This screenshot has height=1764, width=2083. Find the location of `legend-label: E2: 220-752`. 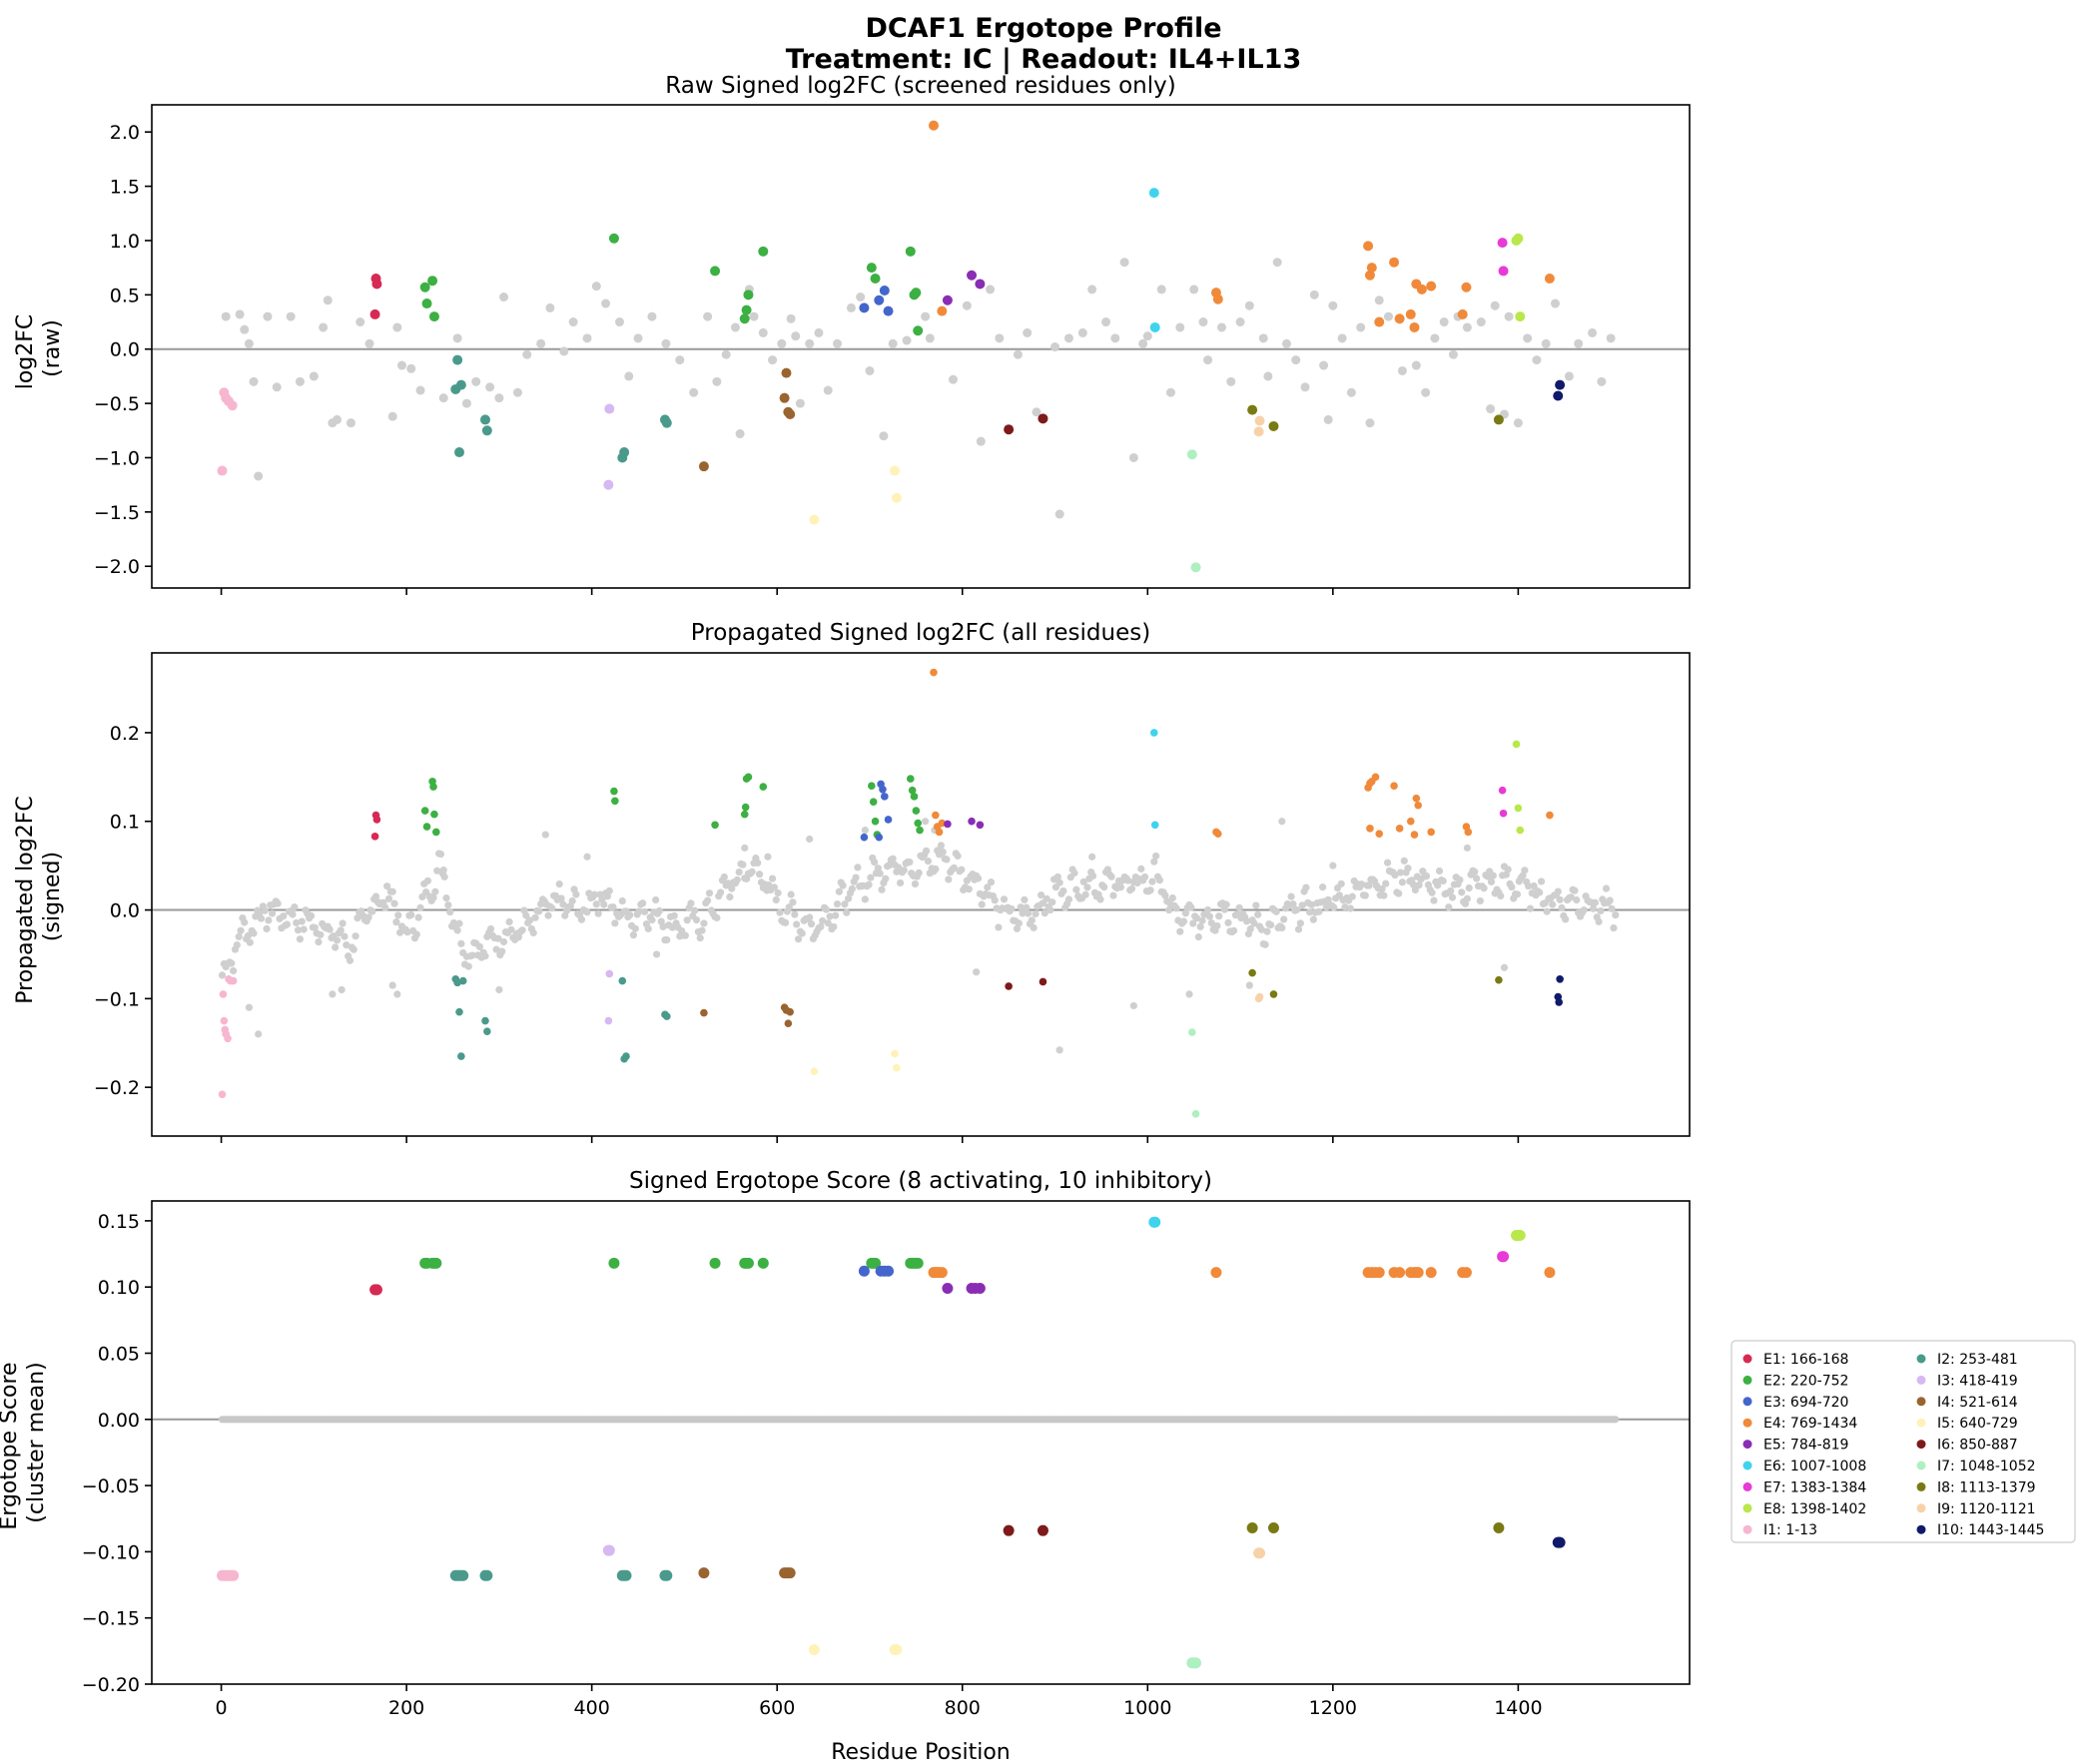

legend-label: E2: 220-752 is located at coordinates (1805, 1381).